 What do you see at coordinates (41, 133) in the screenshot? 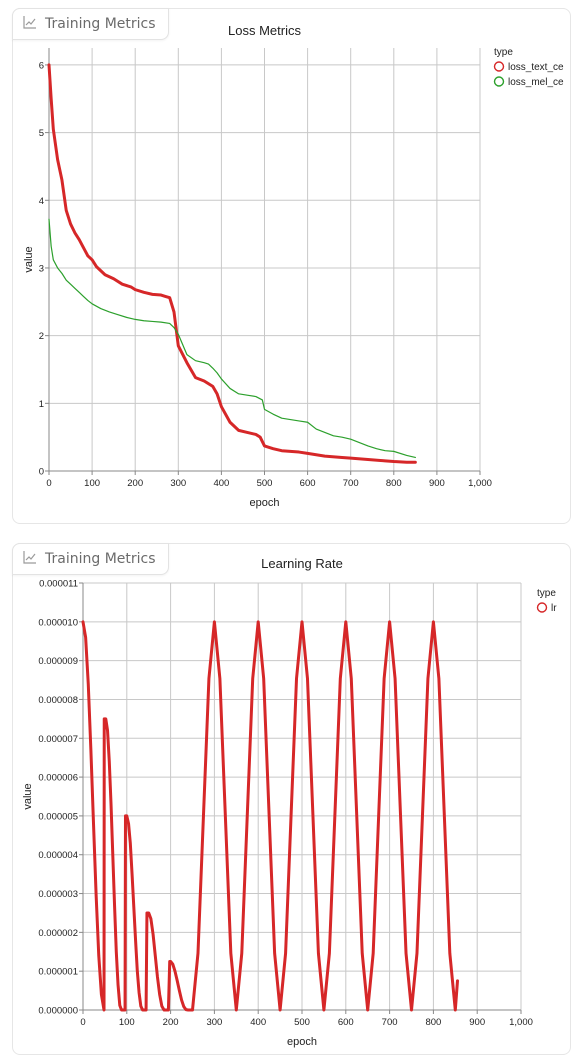
I see `y-tick-label: 5` at bounding box center [41, 133].